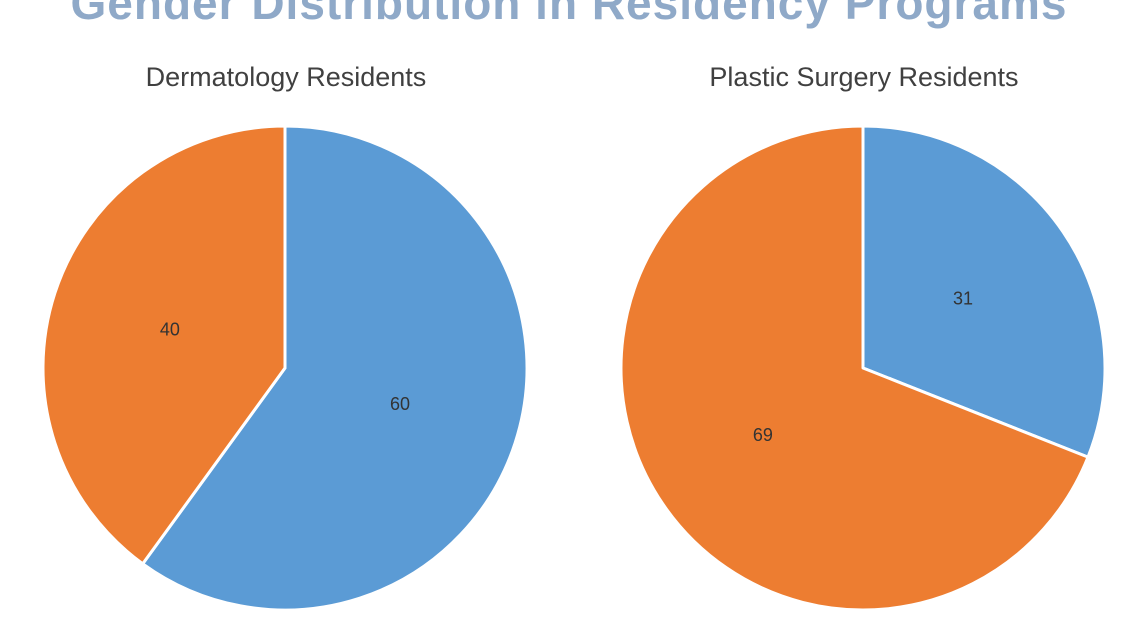  I want to click on plastic-surgery-slice-blue, so click(984, 291).